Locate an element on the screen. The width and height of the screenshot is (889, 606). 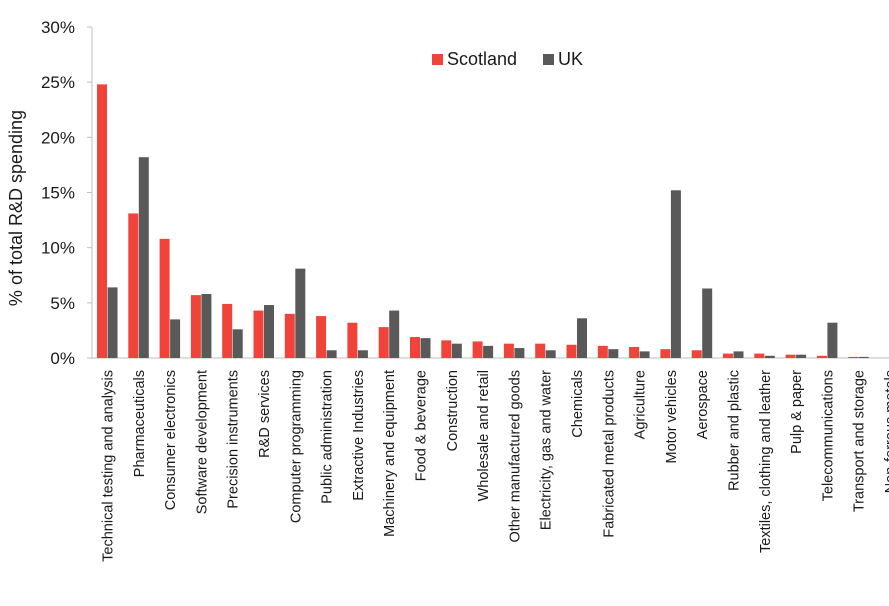
x-category-label: Chemicals is located at coordinates (578, 404).